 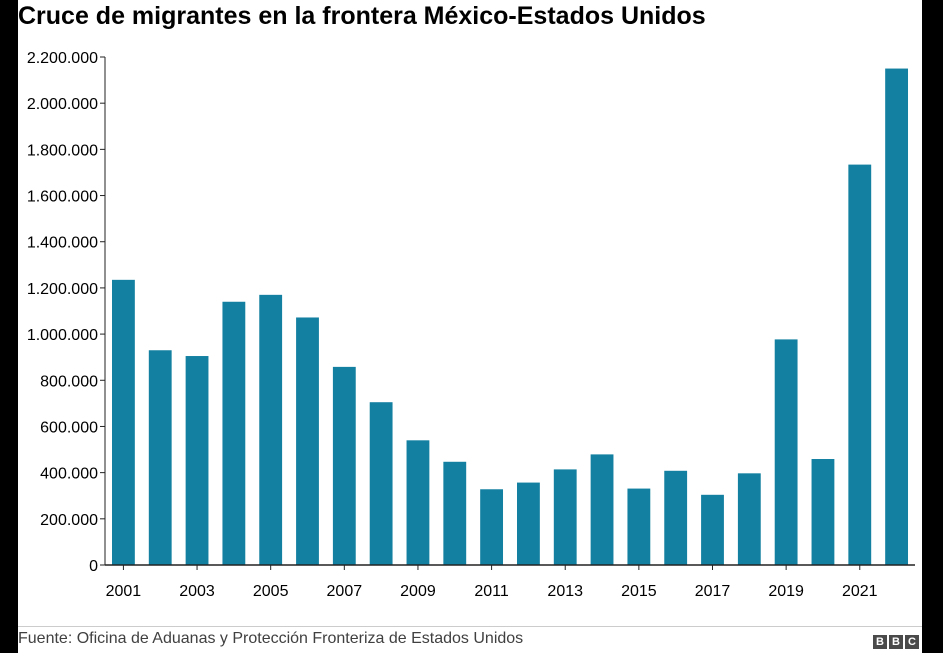 I want to click on bar-2017, so click(x=712, y=529).